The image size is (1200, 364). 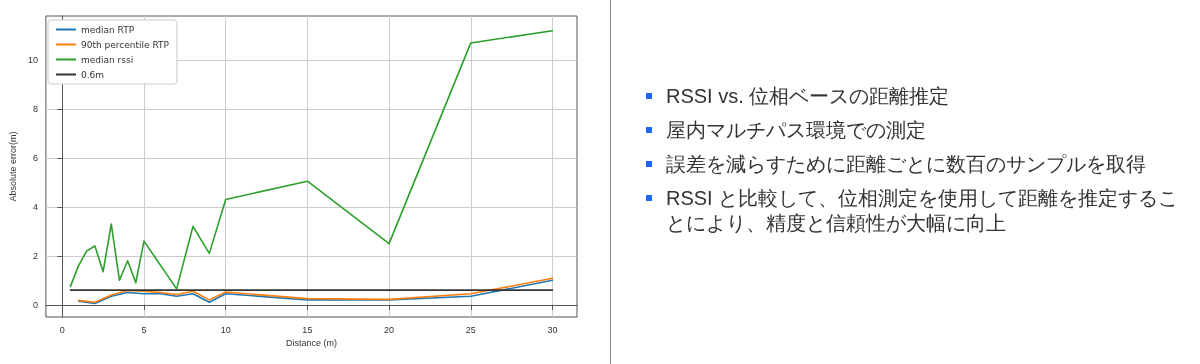 I want to click on x-tick-label: 25, so click(x=470, y=329).